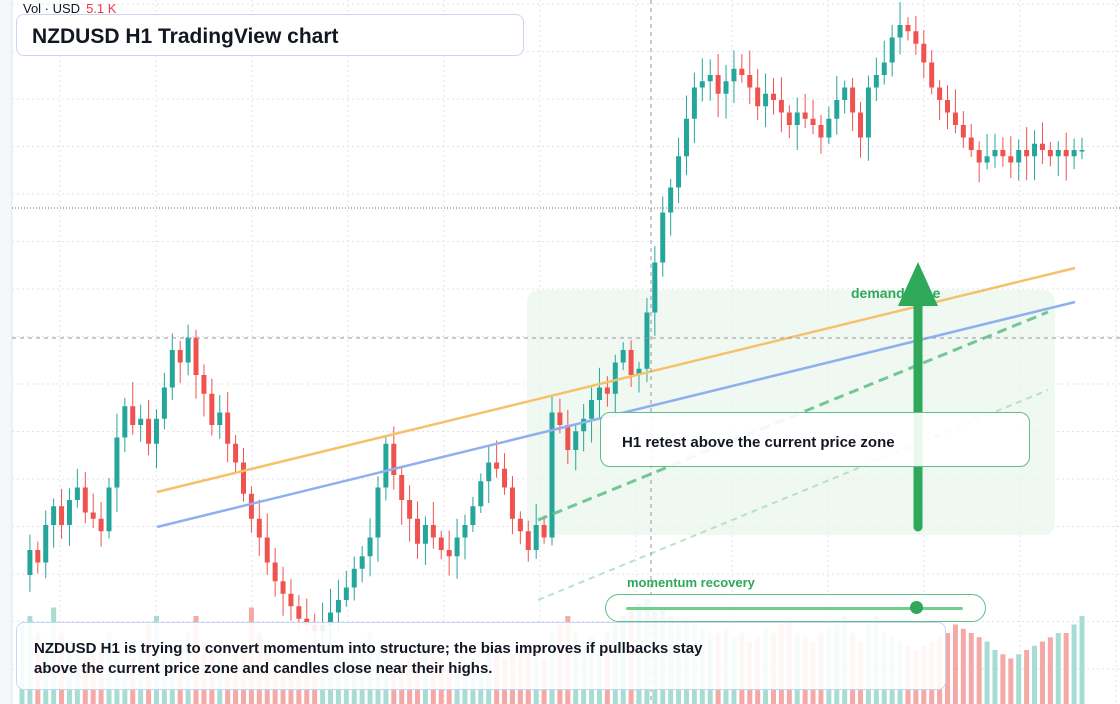  I want to click on retest-label: H1 retest above the current price zone, so click(758, 442).